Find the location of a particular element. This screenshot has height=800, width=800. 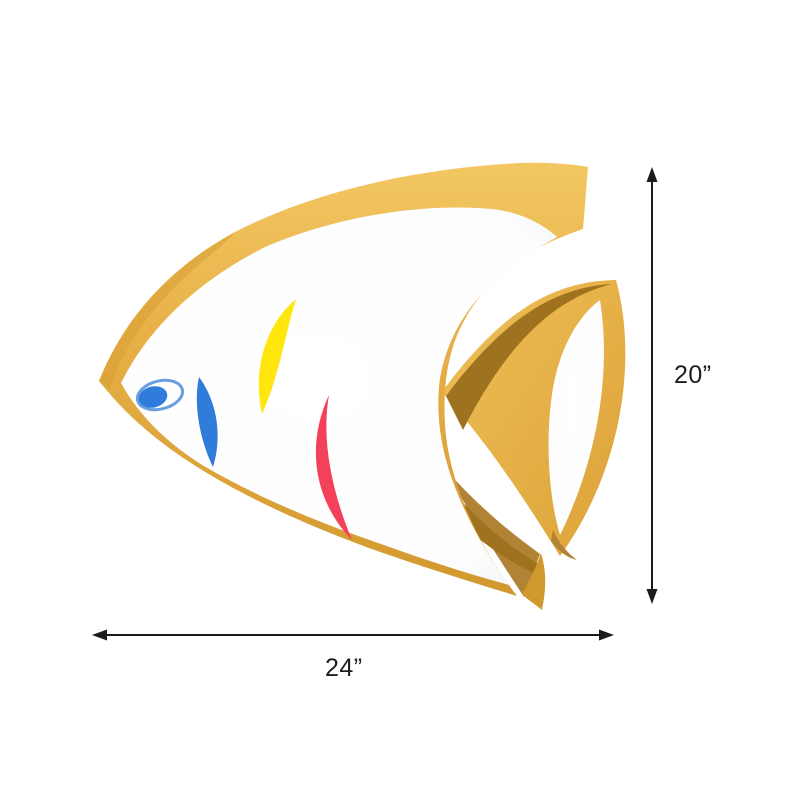

tail-fin-shadow-upper is located at coordinates (529, 357).